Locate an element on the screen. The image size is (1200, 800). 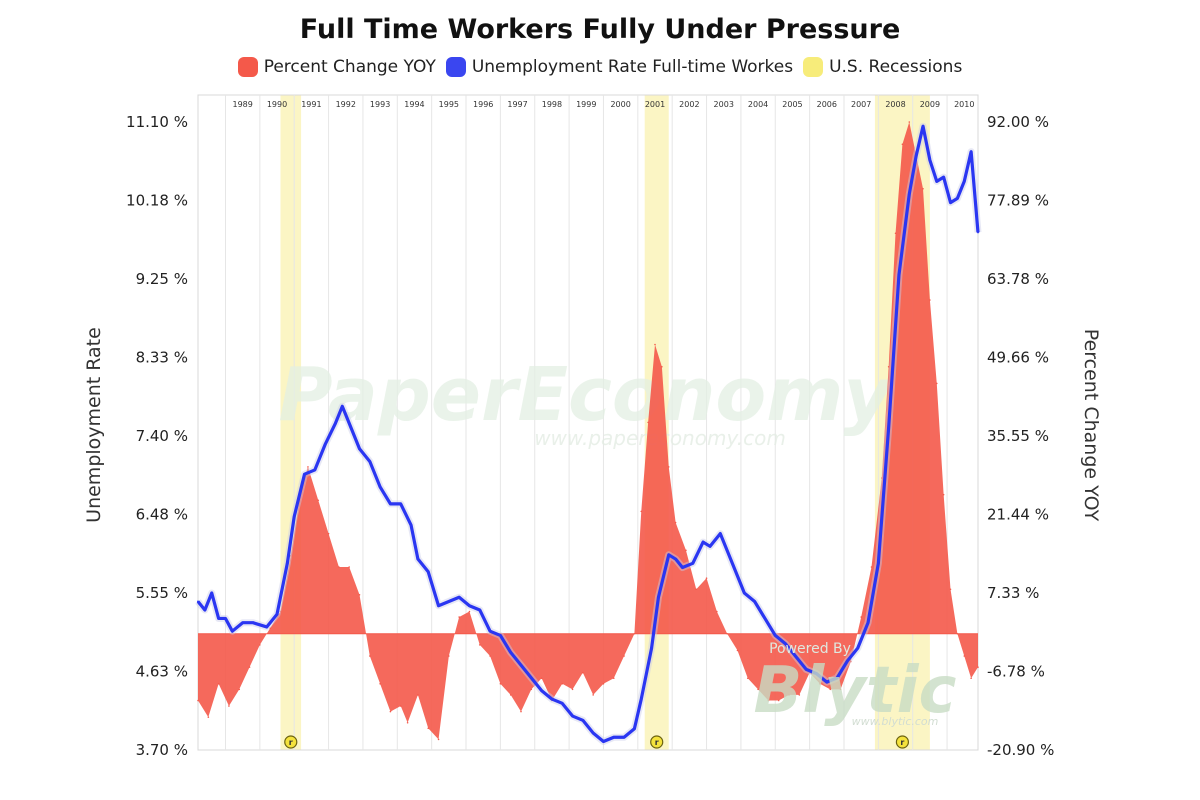
legend-item-unemployment-rate: Unemployment Rate Full-time Workes is located at coordinates (619, 67).